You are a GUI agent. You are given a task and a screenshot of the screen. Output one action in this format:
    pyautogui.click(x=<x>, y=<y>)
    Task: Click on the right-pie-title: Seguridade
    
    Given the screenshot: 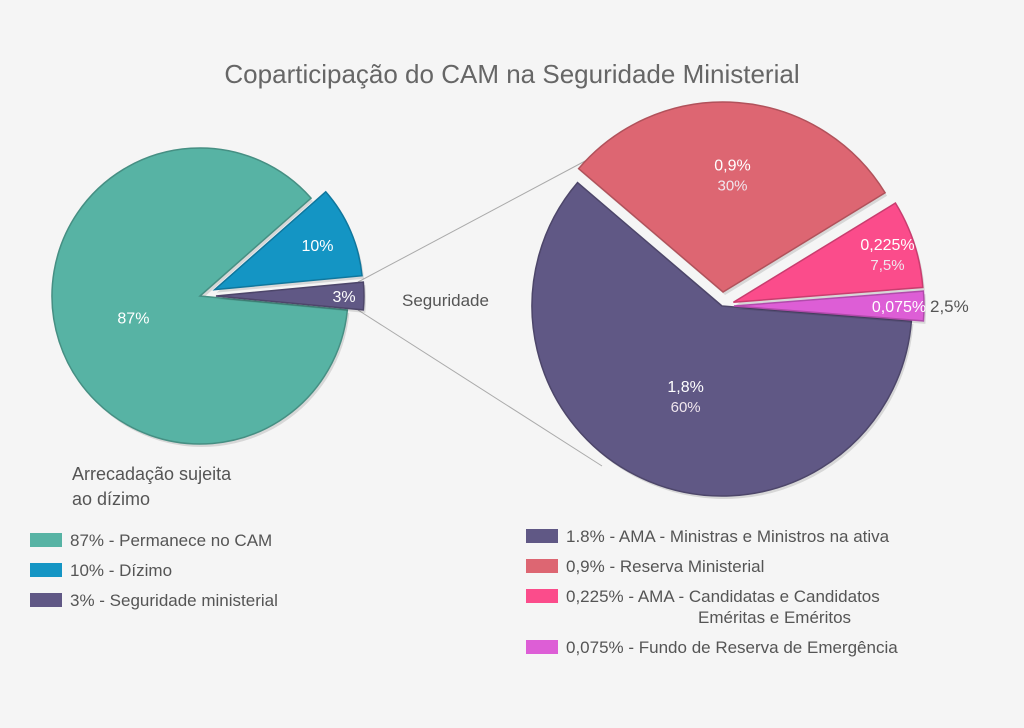 What is the action you would take?
    pyautogui.click(x=445, y=300)
    